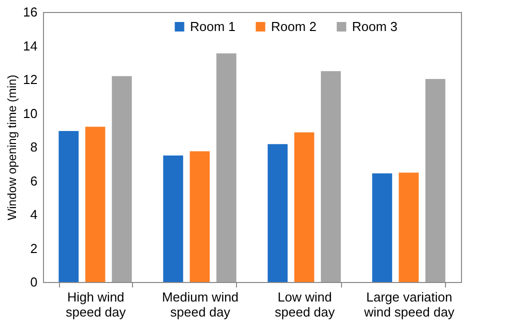 The image size is (505, 329). What do you see at coordinates (200, 305) in the screenshot?
I see `x-tick-label: Medium wind speed day` at bounding box center [200, 305].